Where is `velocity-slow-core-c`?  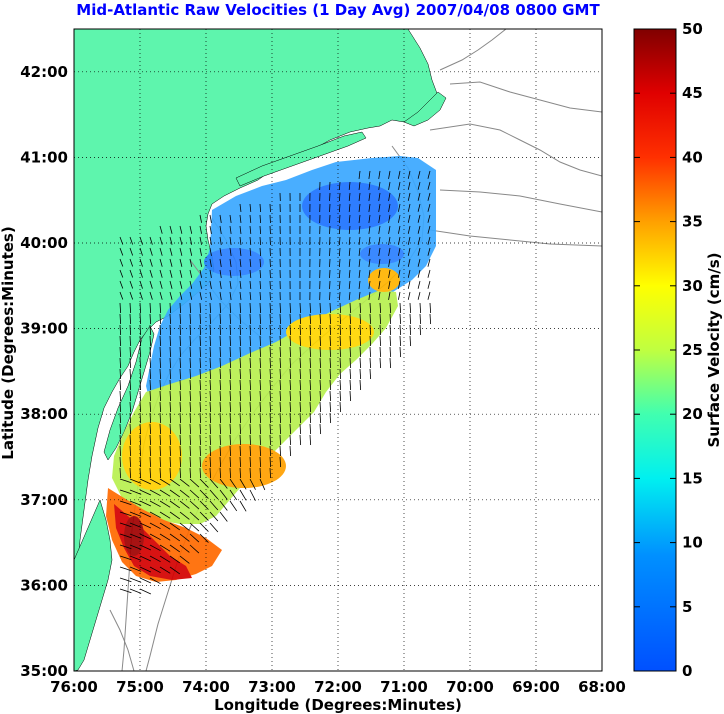 velocity-slow-core-c is located at coordinates (382, 254).